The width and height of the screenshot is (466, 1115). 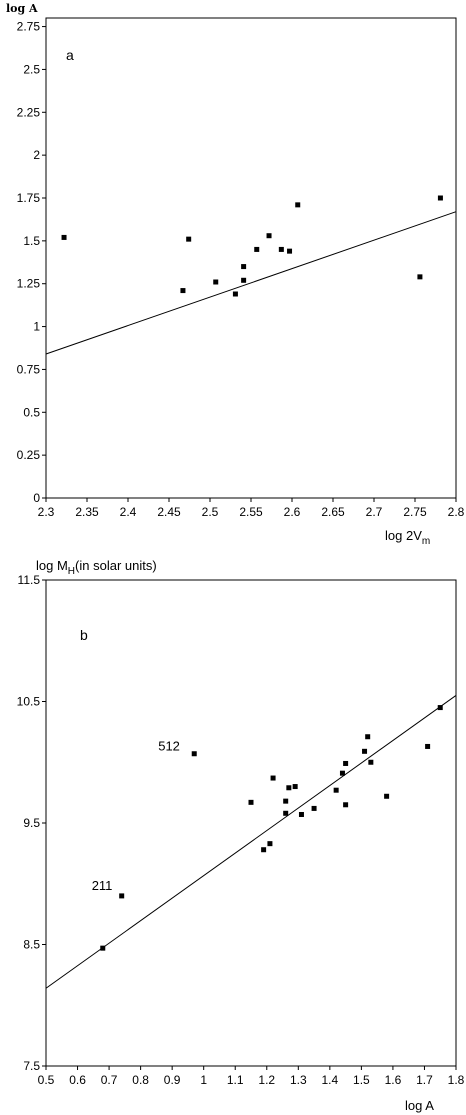 What do you see at coordinates (456, 1080) in the screenshot?
I see `x-tick-label: 1.8` at bounding box center [456, 1080].